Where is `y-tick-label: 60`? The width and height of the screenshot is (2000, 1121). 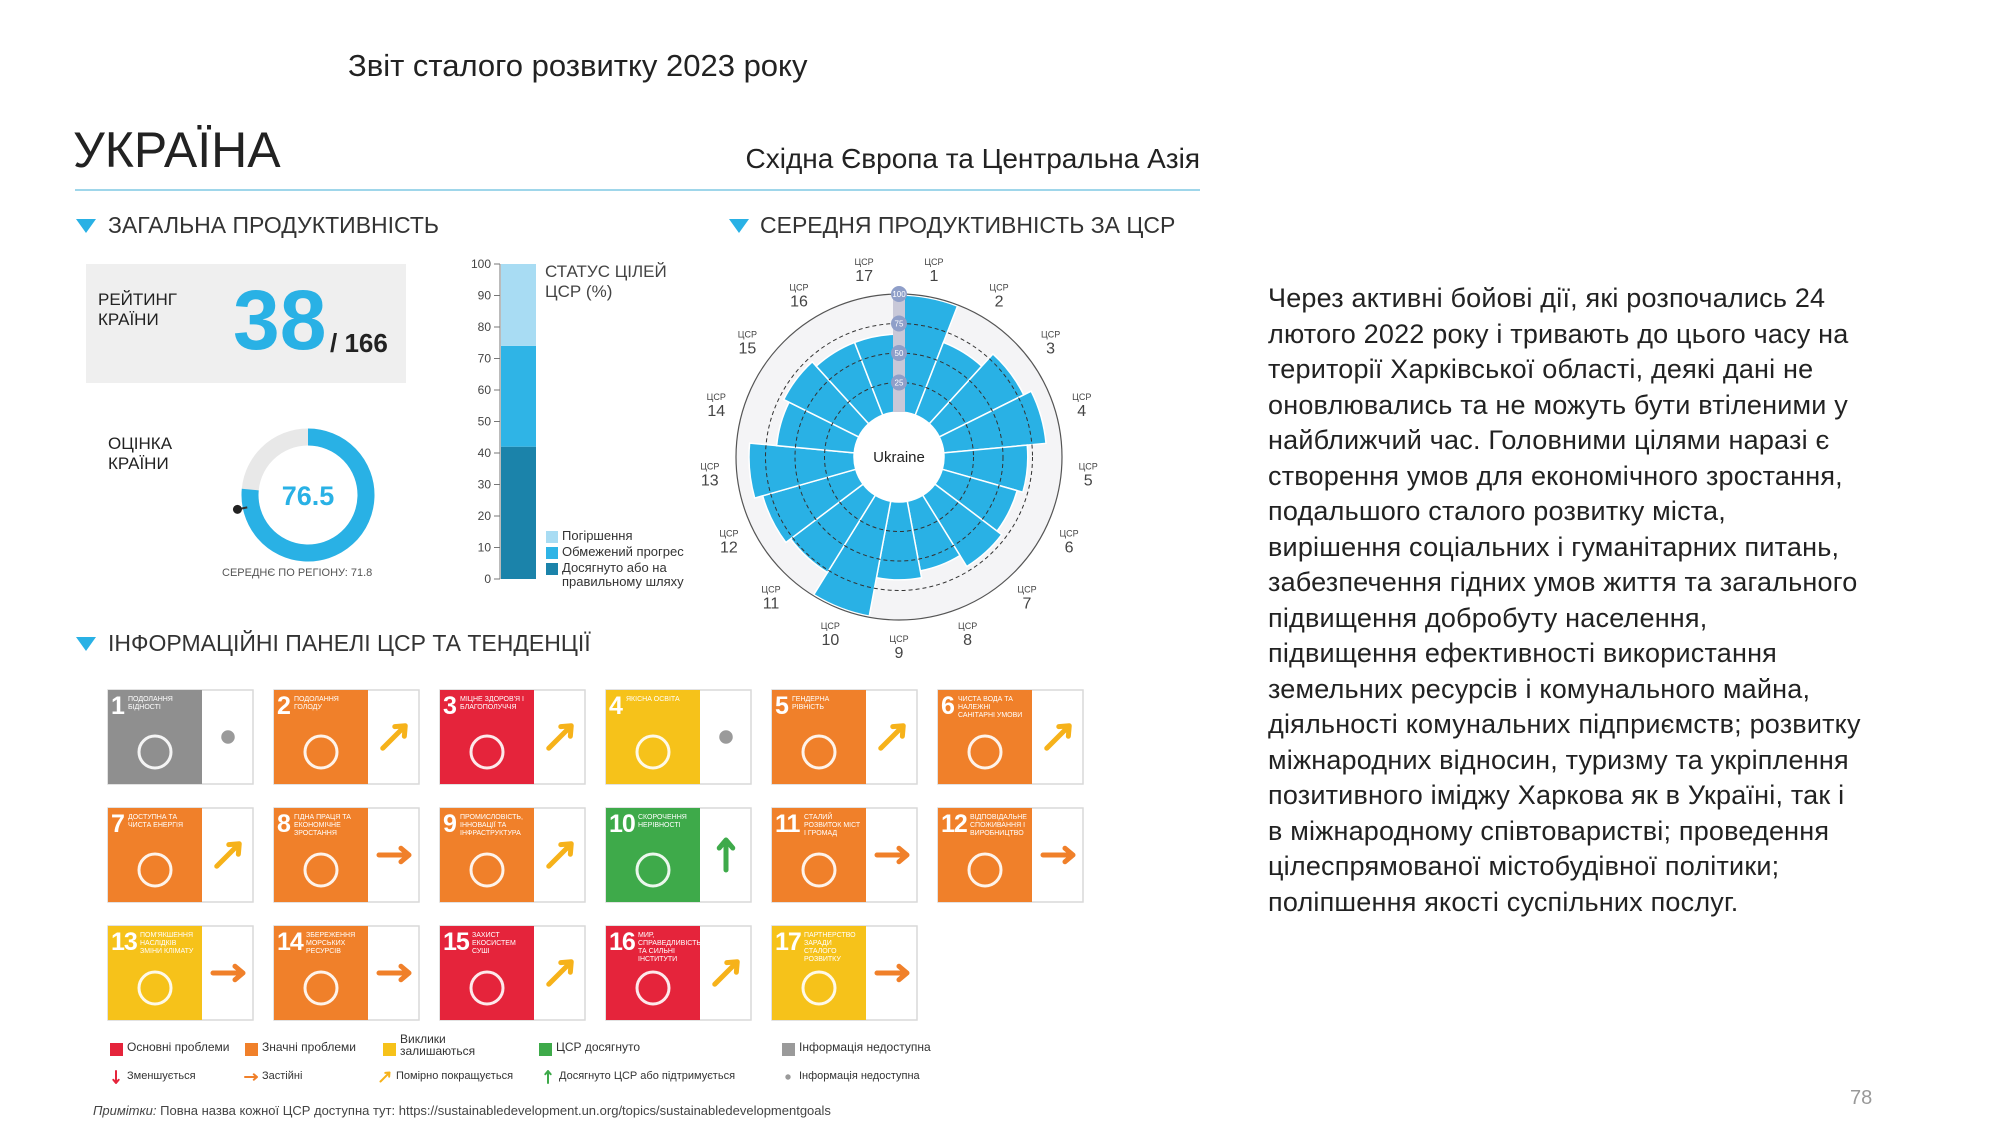
y-tick-label: 60 is located at coordinates (485, 390).